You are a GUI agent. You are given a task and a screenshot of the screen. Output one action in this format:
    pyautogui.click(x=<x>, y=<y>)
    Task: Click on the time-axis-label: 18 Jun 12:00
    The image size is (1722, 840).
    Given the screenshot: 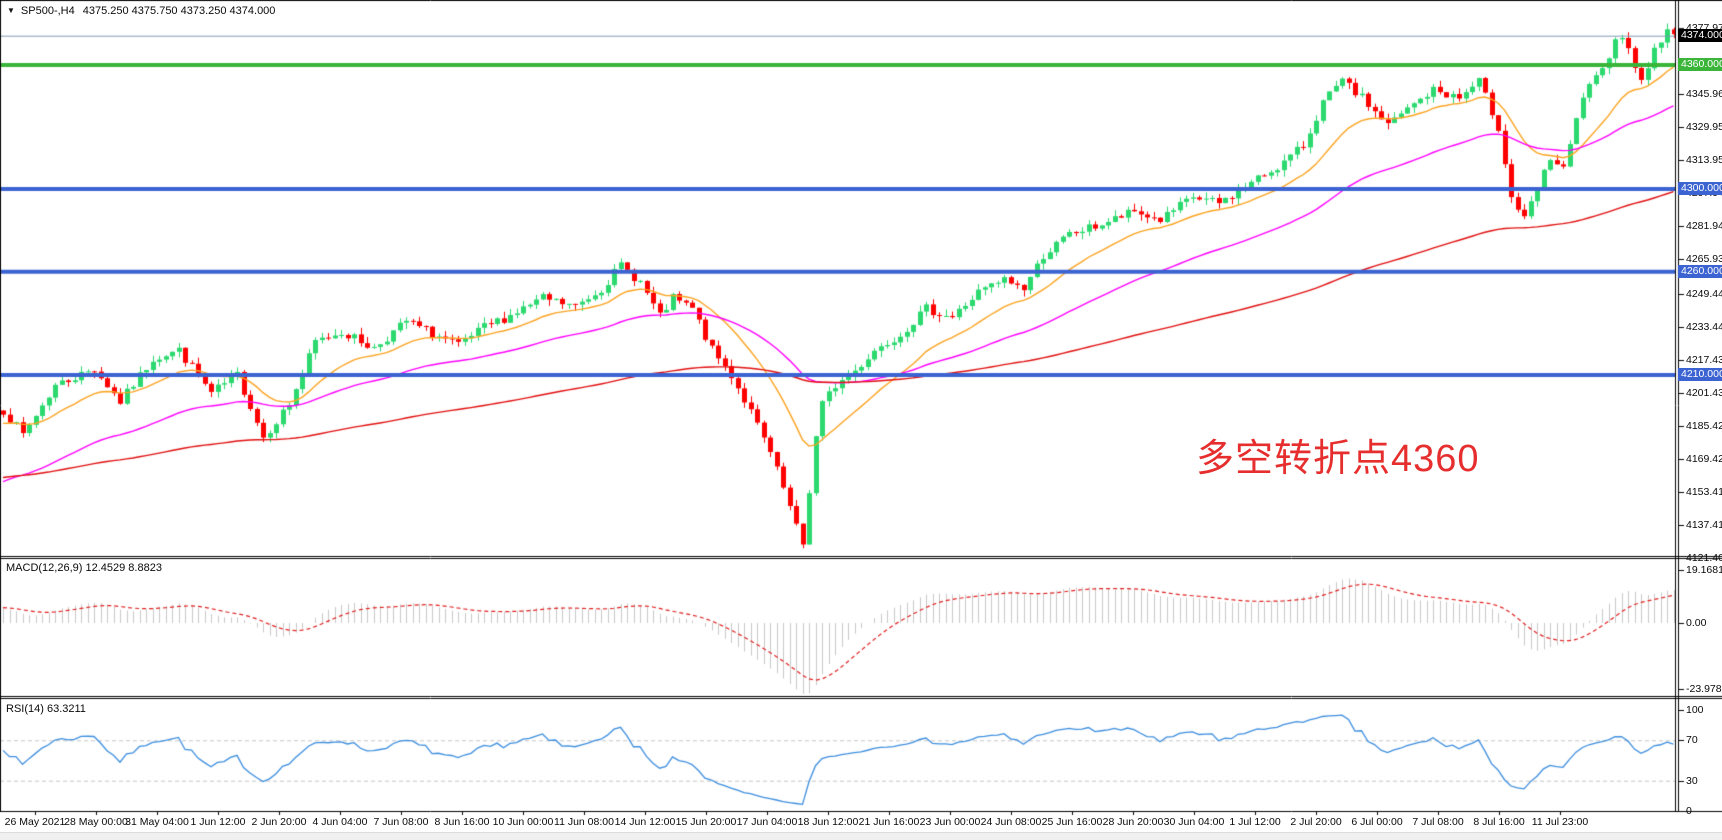 What is the action you would take?
    pyautogui.click(x=828, y=822)
    